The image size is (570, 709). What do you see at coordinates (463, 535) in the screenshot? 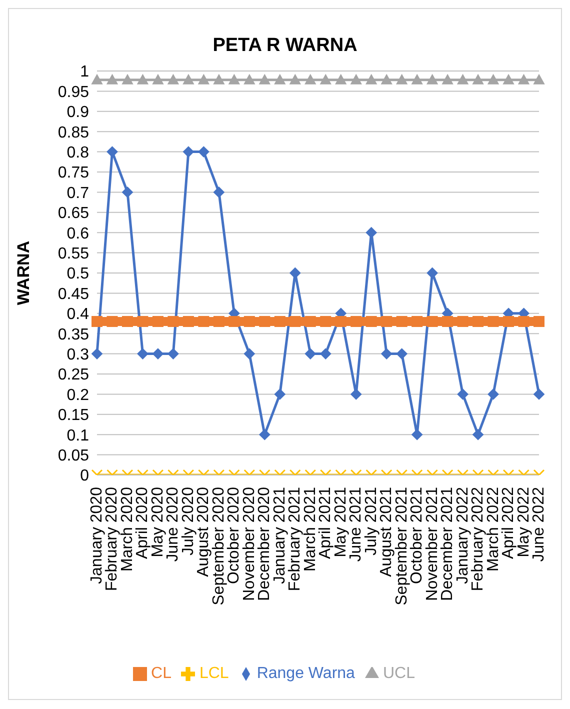
I see `x-tick-label: January 2022` at bounding box center [463, 535].